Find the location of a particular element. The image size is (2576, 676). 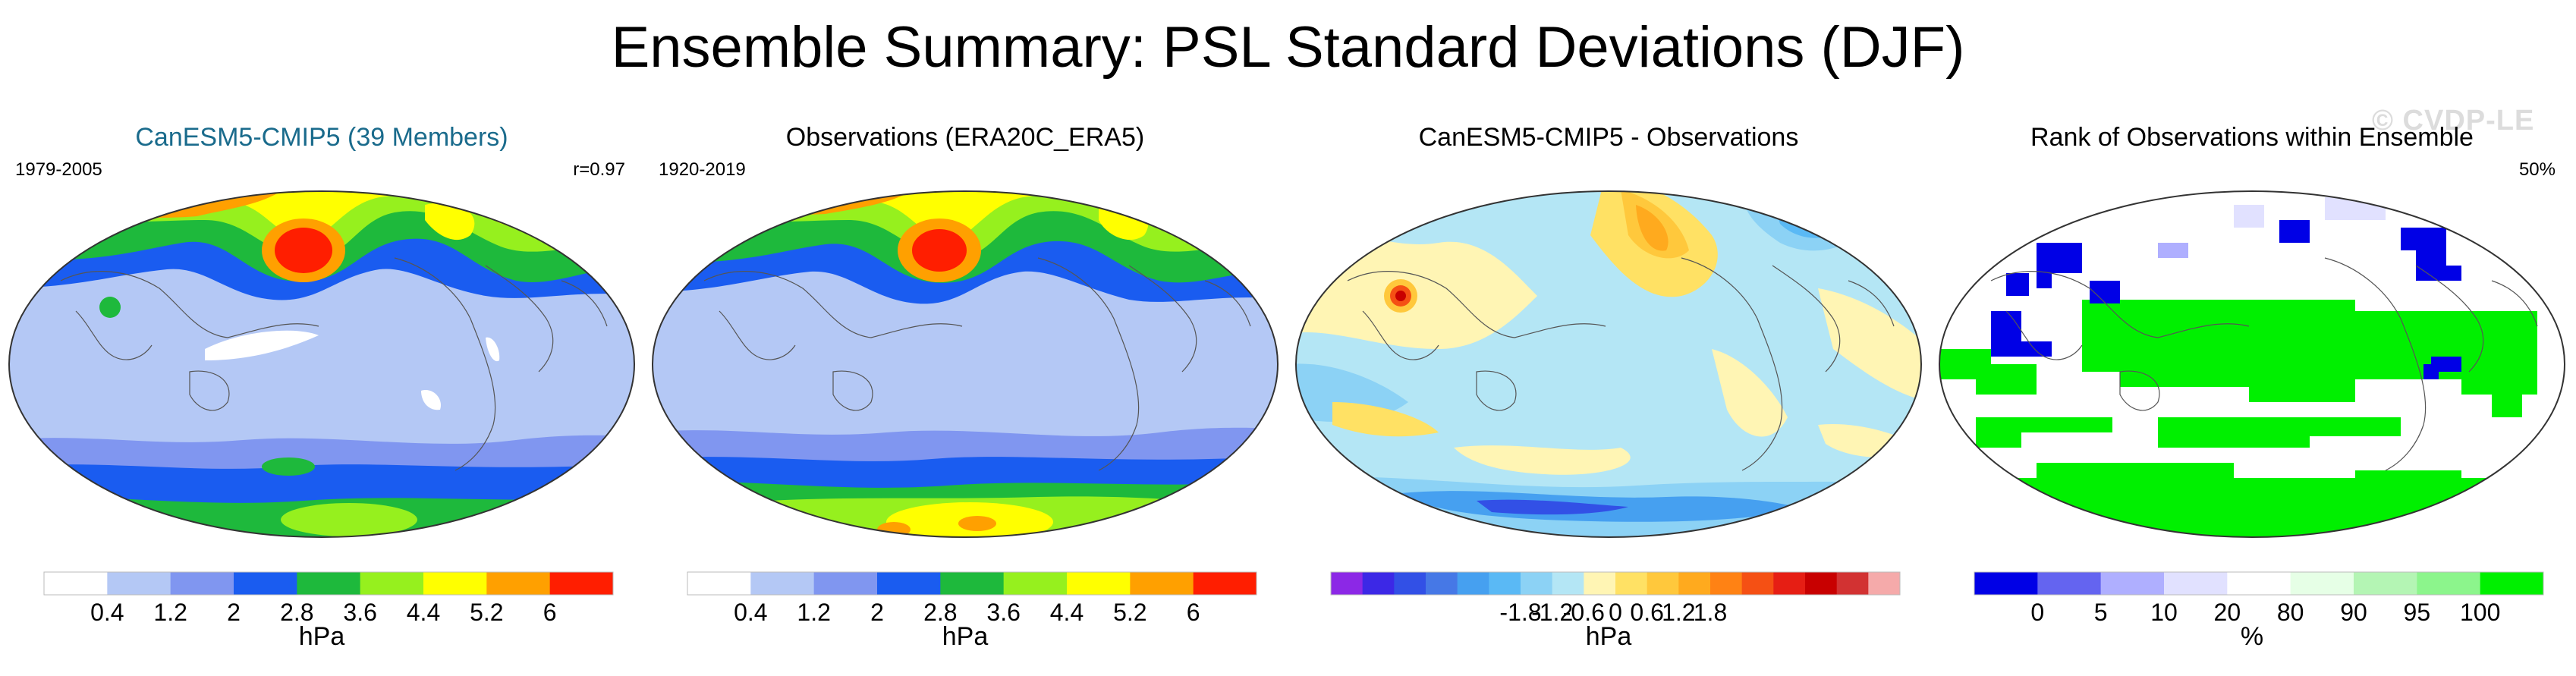

colorbar-tick-label: -1.2 is located at coordinates (1552, 612).